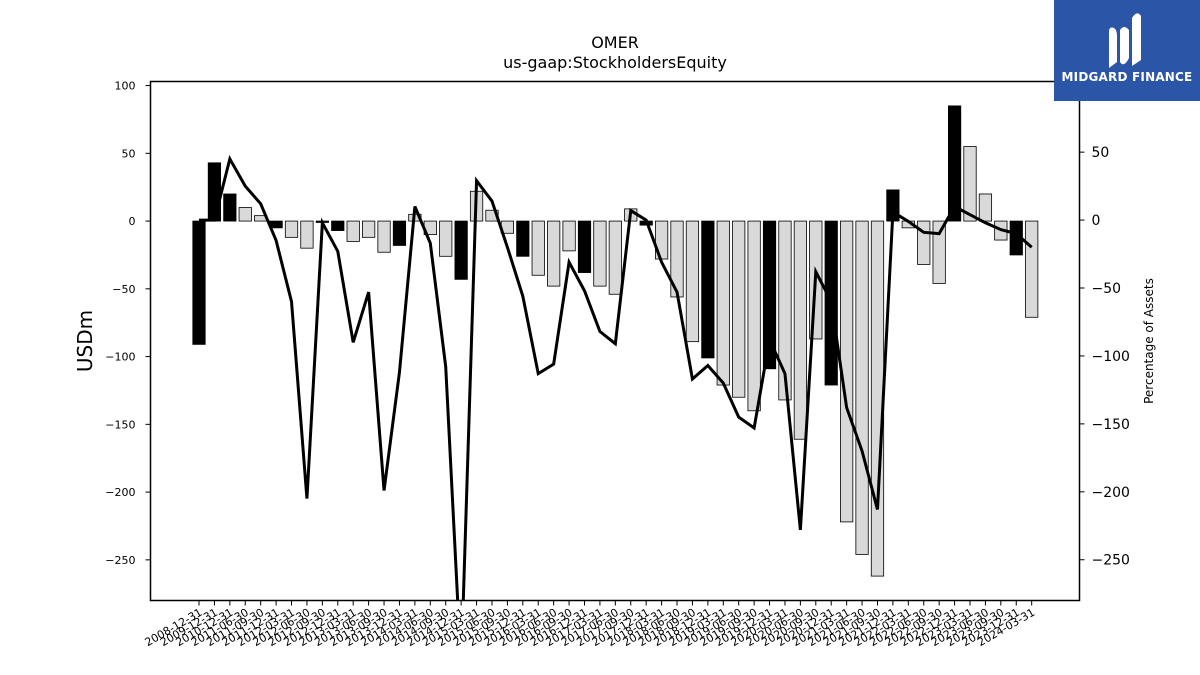 This screenshot has height=675, width=1200. What do you see at coordinates (123, 289) in the screenshot?
I see `left-tick-label: −50` at bounding box center [123, 289].